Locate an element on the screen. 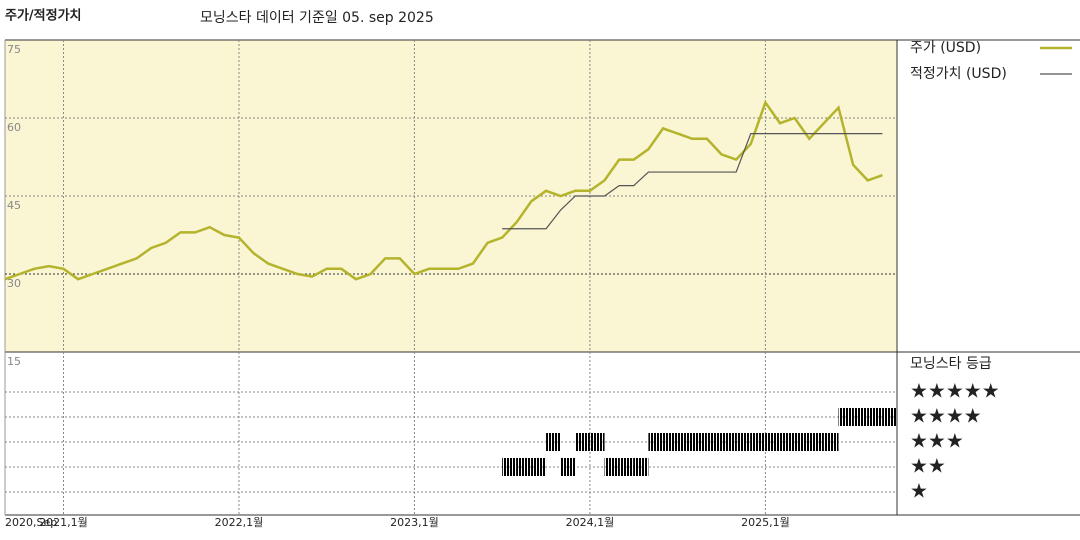  chart-title: 주가/적정가치 is located at coordinates (43, 16).